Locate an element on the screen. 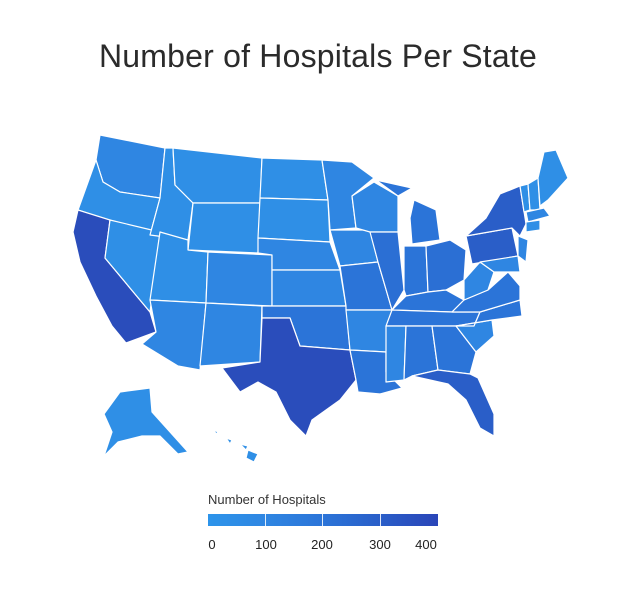 This screenshot has width=636, height=604. state-north-dakota is located at coordinates (294, 179).